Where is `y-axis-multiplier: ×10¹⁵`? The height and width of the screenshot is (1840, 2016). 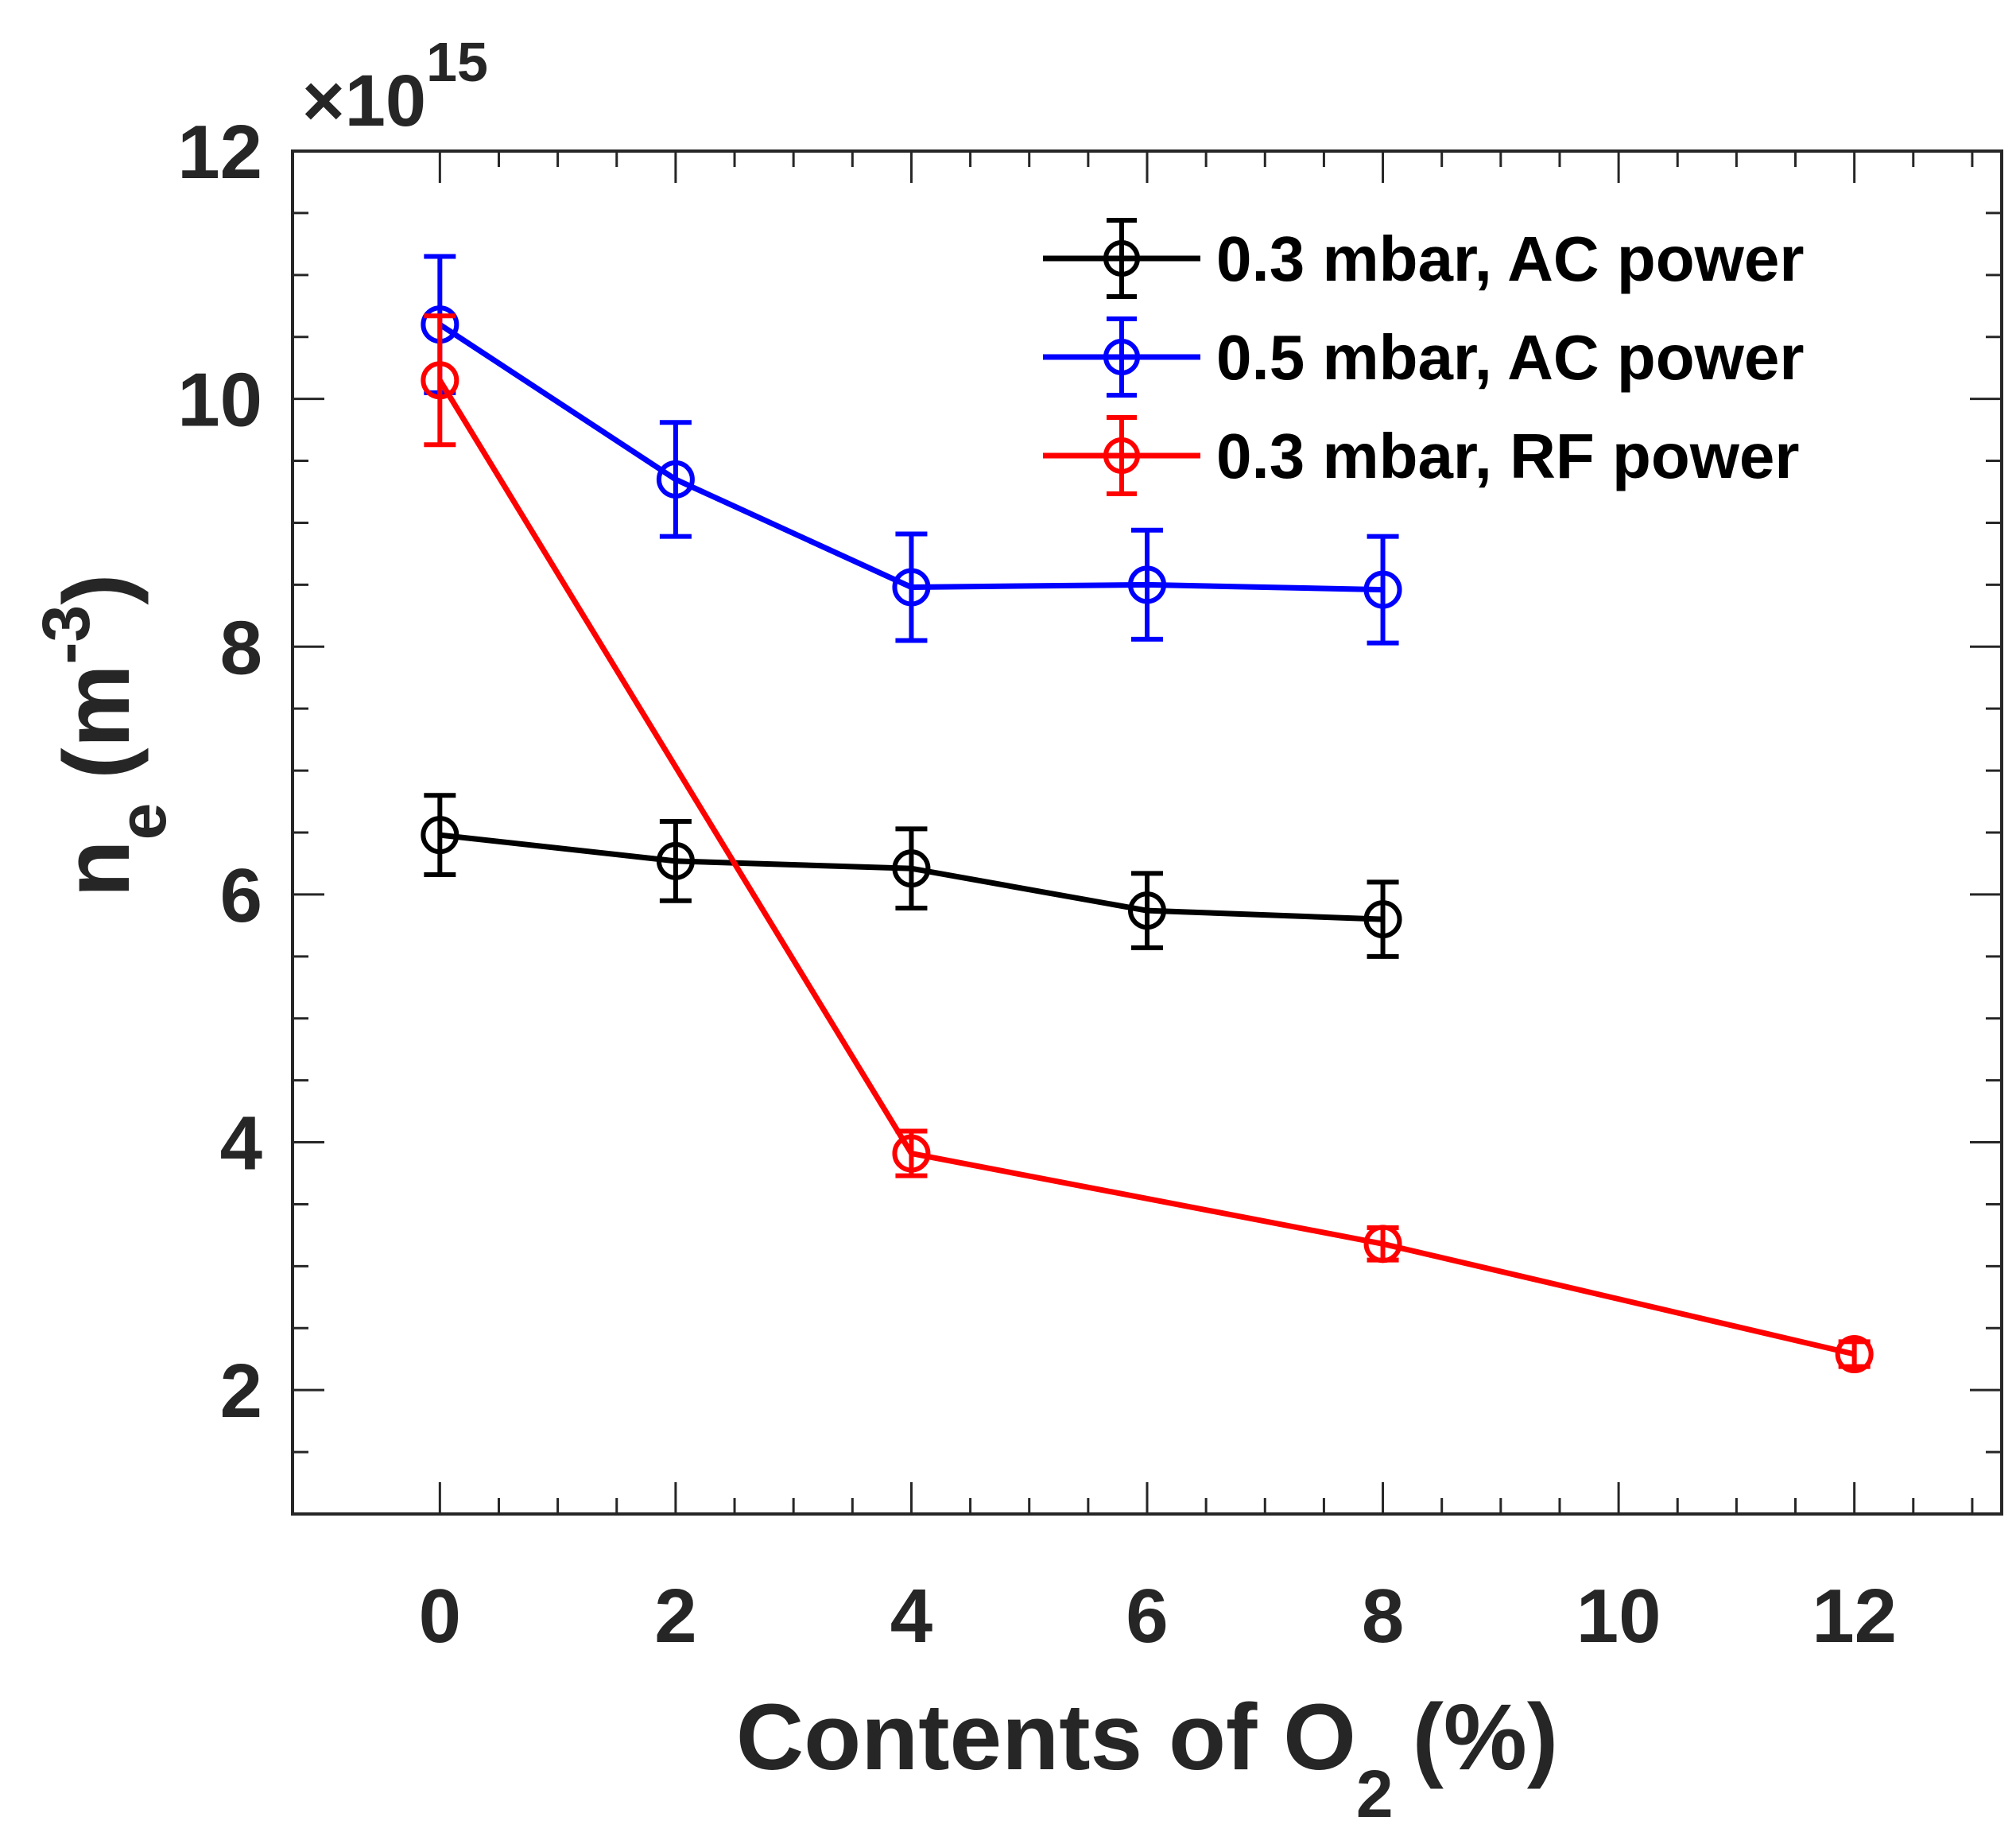 y-axis-multiplier: ×10¹⁵ is located at coordinates (395, 86).